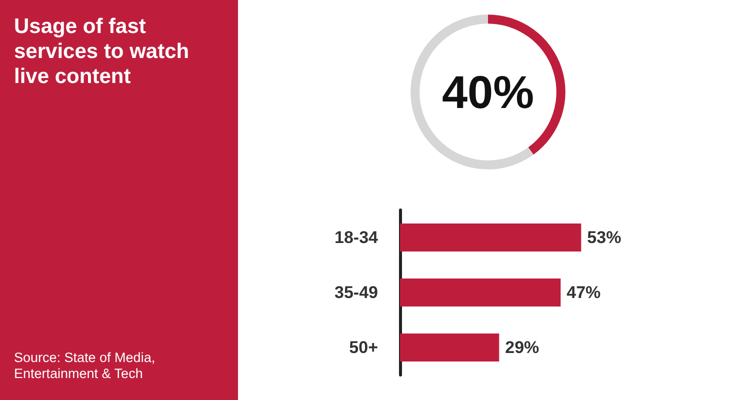 The height and width of the screenshot is (400, 750). I want to click on data-label: 53%, so click(604, 237).